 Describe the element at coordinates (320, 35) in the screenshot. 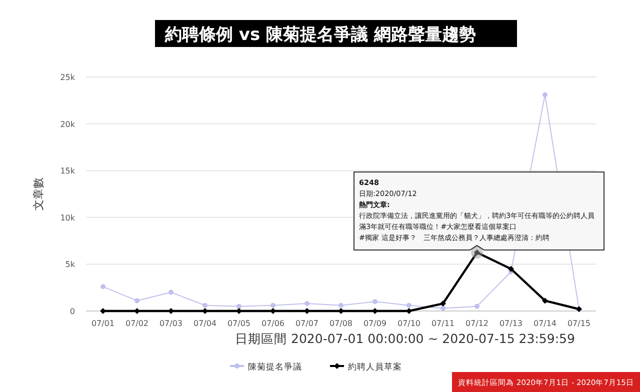

I see `chart-title: 約聘條例 vs 陳菊提名爭議 網路聲量趨勢` at that location.